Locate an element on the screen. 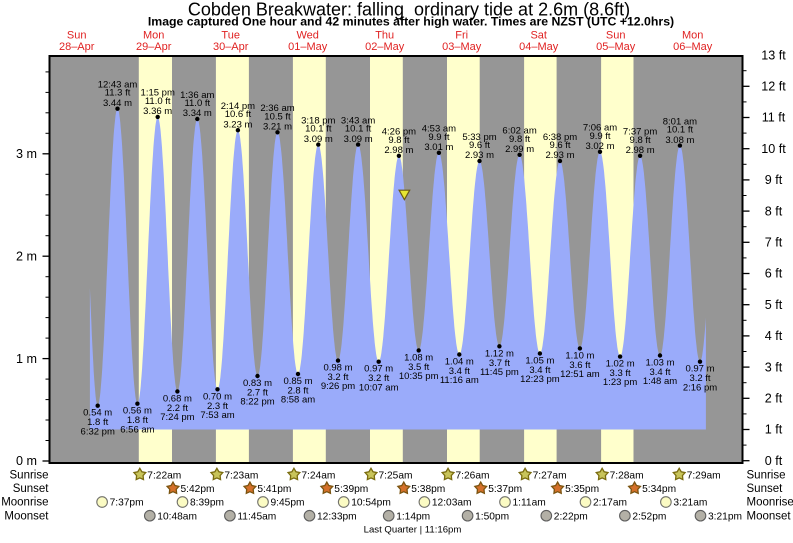 This screenshot has height=543, width=793. svg-text: 3.02 m is located at coordinates (599, 146).